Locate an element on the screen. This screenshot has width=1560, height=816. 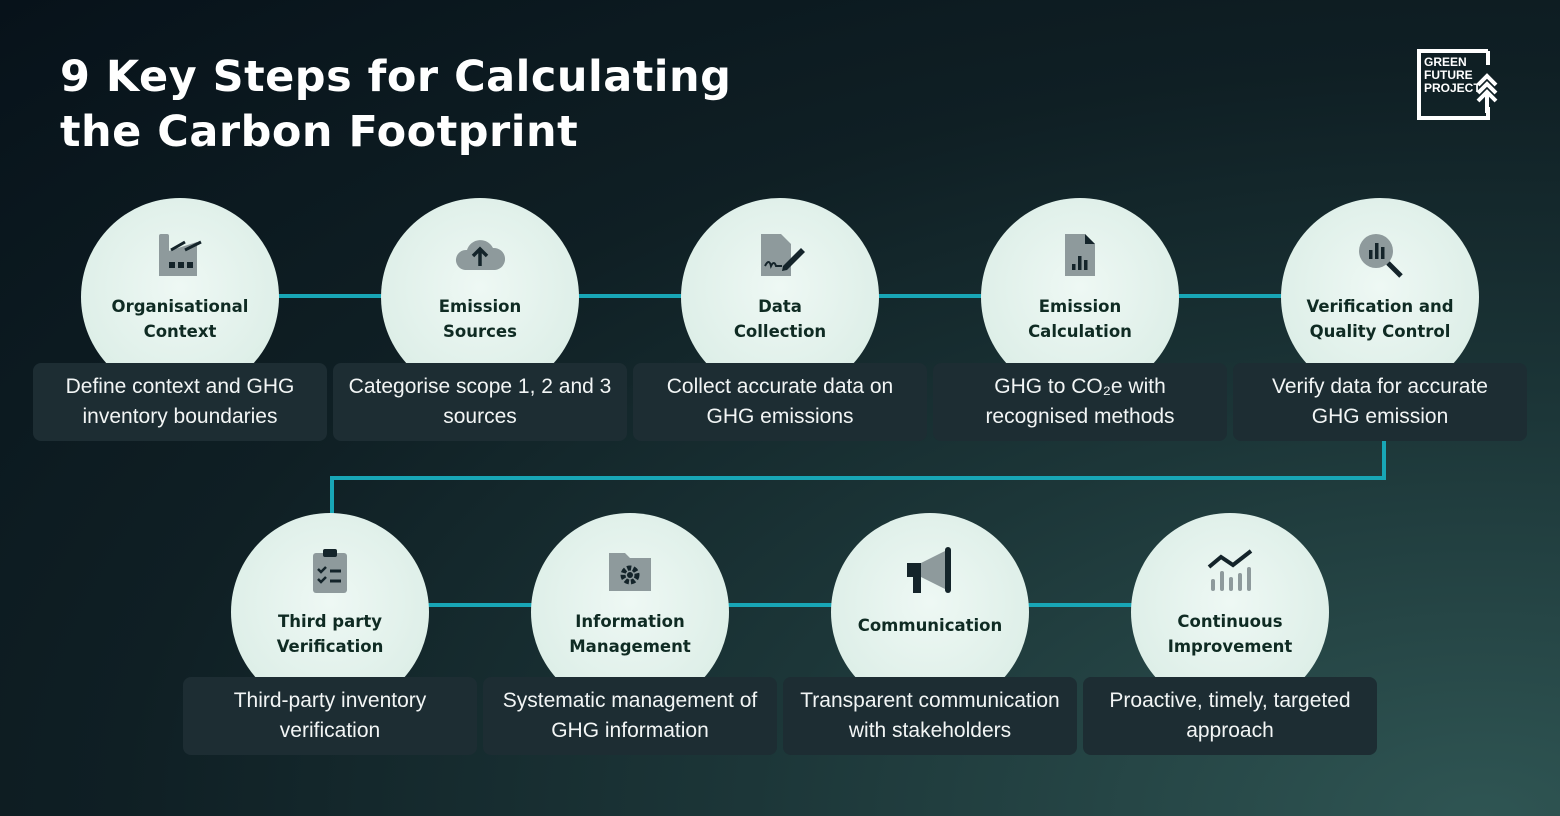
svg-text: GREEN is located at coordinates (1445, 62).